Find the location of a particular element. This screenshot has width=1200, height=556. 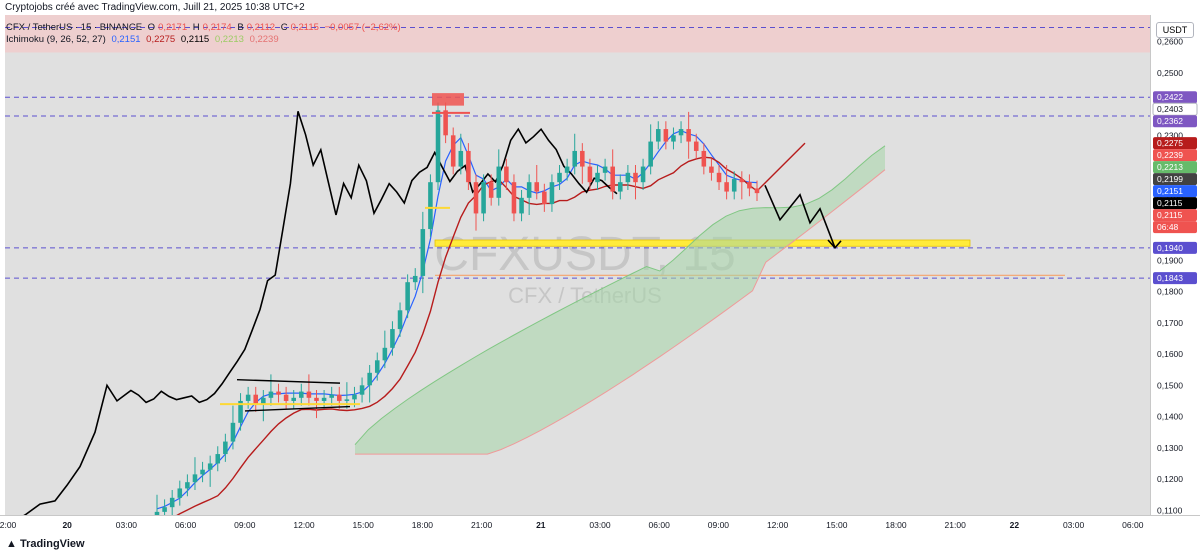

price-axis-tag: 0,2239 is located at coordinates (1175, 155).